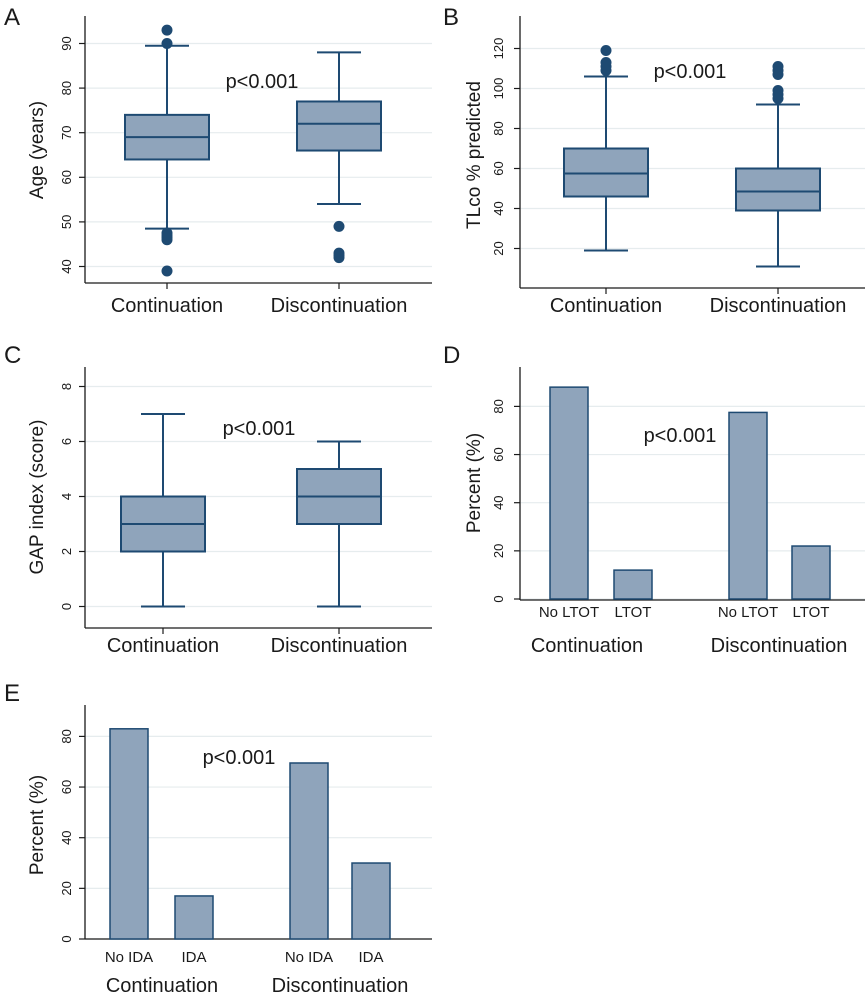 The width and height of the screenshot is (865, 996). Describe the element at coordinates (66, 496) in the screenshot. I see `y-tick-label: 4` at that location.